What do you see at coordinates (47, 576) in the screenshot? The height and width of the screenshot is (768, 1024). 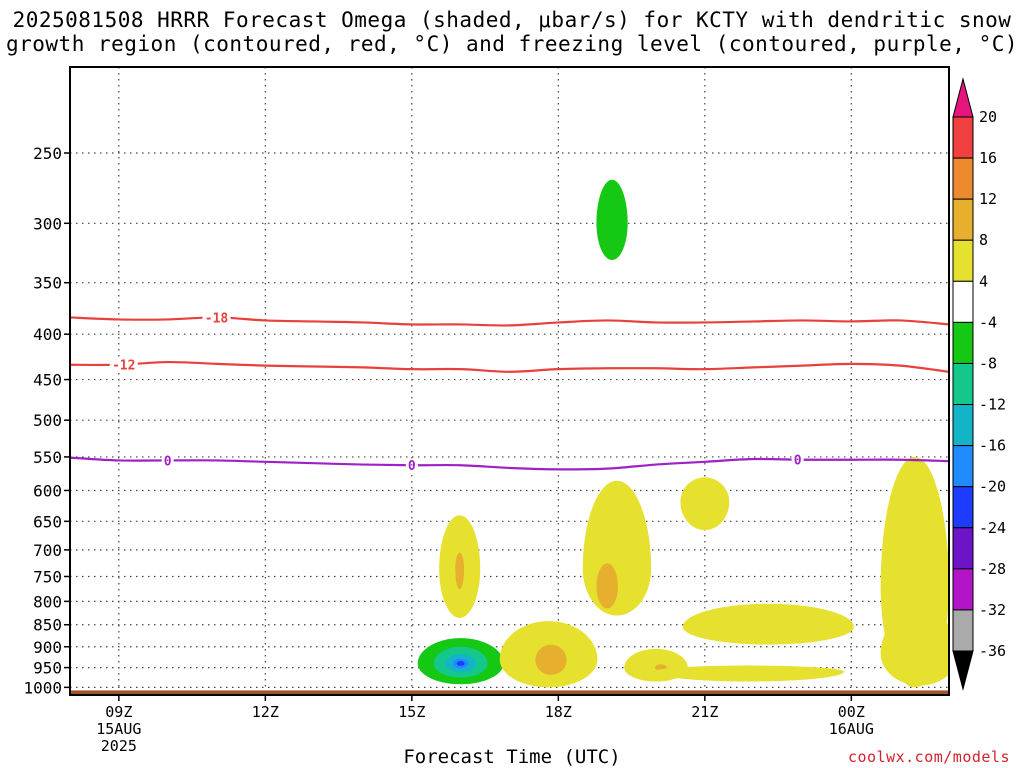 I see `y-tick-label: 750` at bounding box center [47, 576].